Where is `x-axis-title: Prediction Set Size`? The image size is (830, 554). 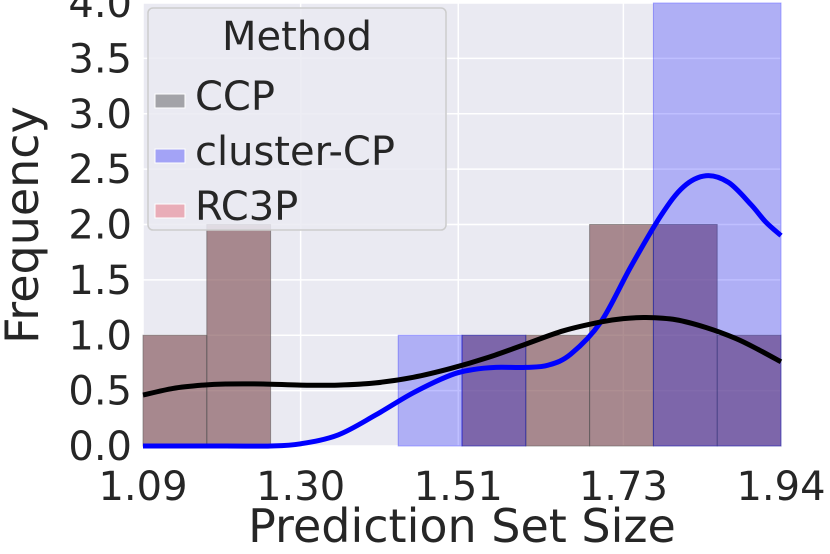
x-axis-title: Prediction Set Size is located at coordinates (462, 526).